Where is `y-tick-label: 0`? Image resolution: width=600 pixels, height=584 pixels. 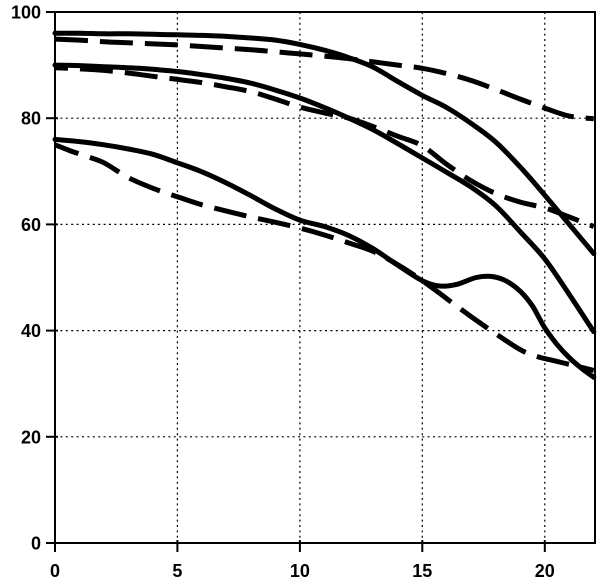 y-tick-label: 0 is located at coordinates (36, 544).